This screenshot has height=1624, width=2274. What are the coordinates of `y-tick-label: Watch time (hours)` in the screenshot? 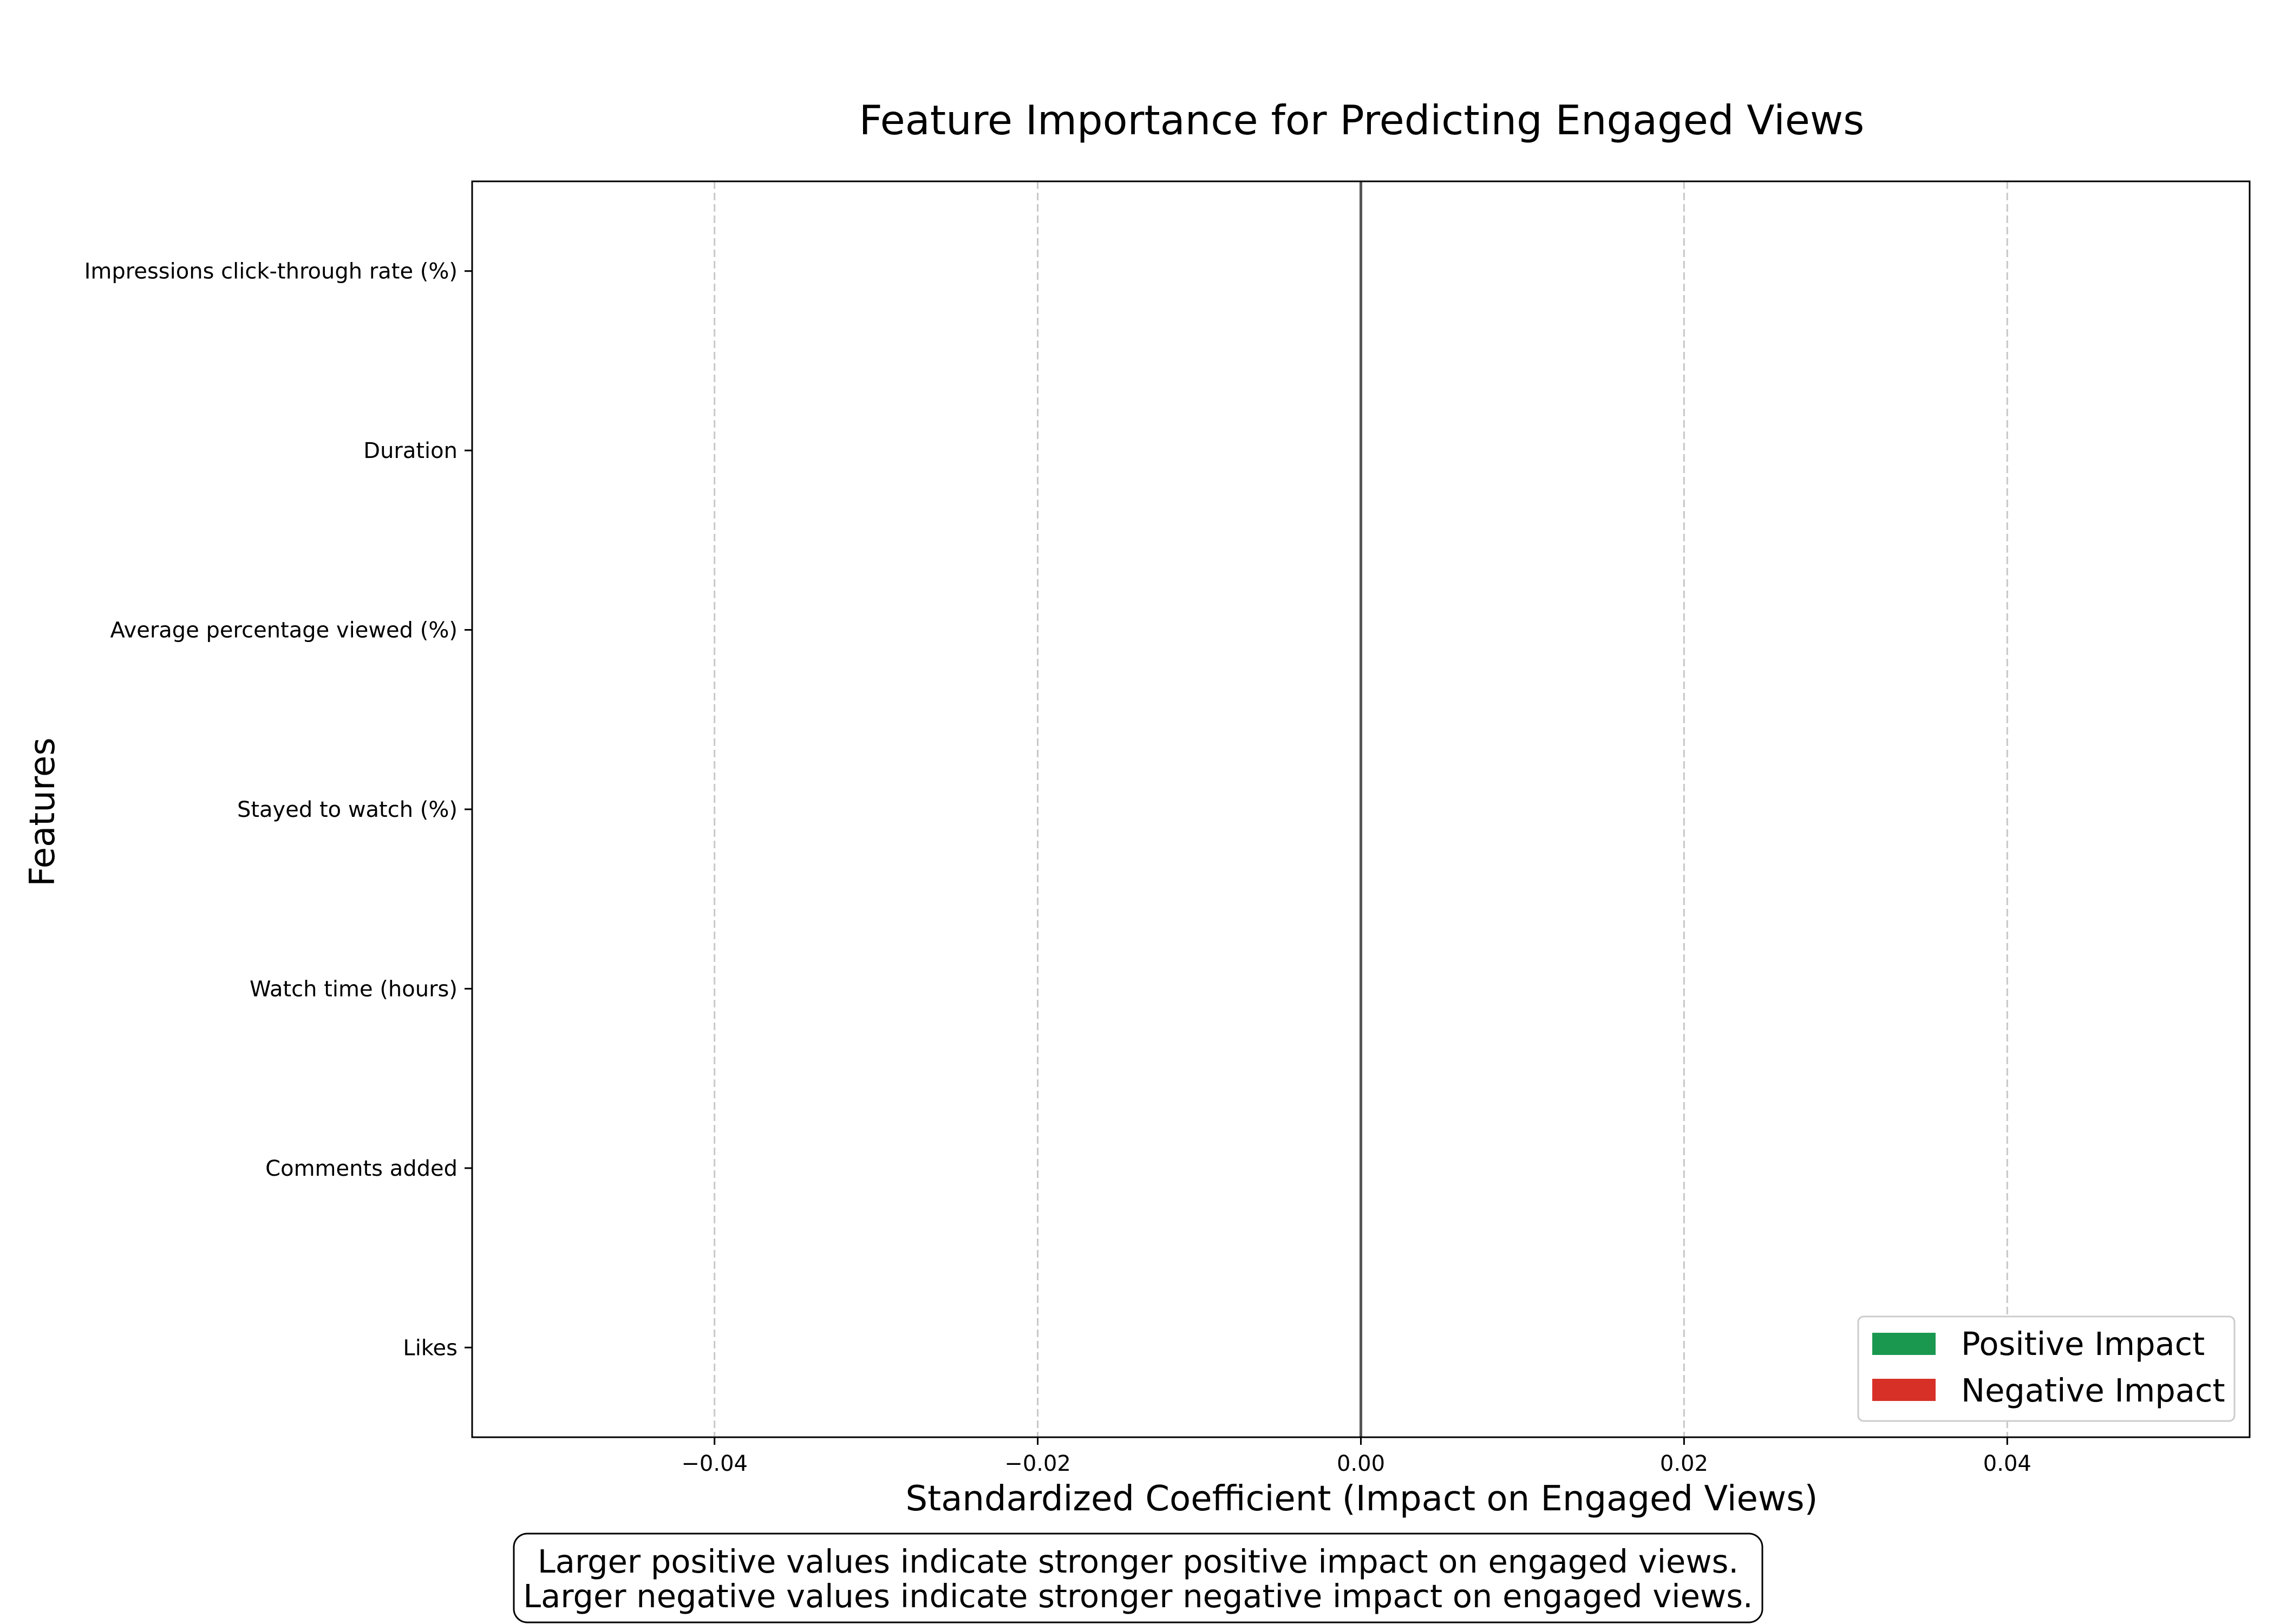 It's located at (354, 989).